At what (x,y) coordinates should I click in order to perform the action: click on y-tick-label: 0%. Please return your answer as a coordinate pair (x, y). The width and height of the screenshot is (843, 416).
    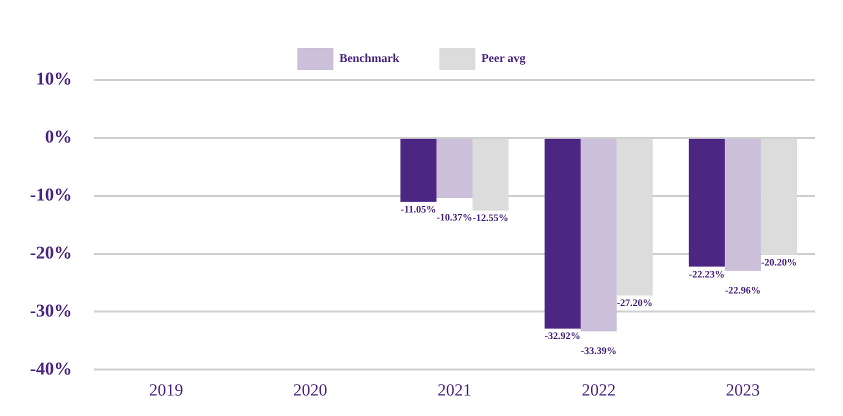
    Looking at the image, I should click on (58, 136).